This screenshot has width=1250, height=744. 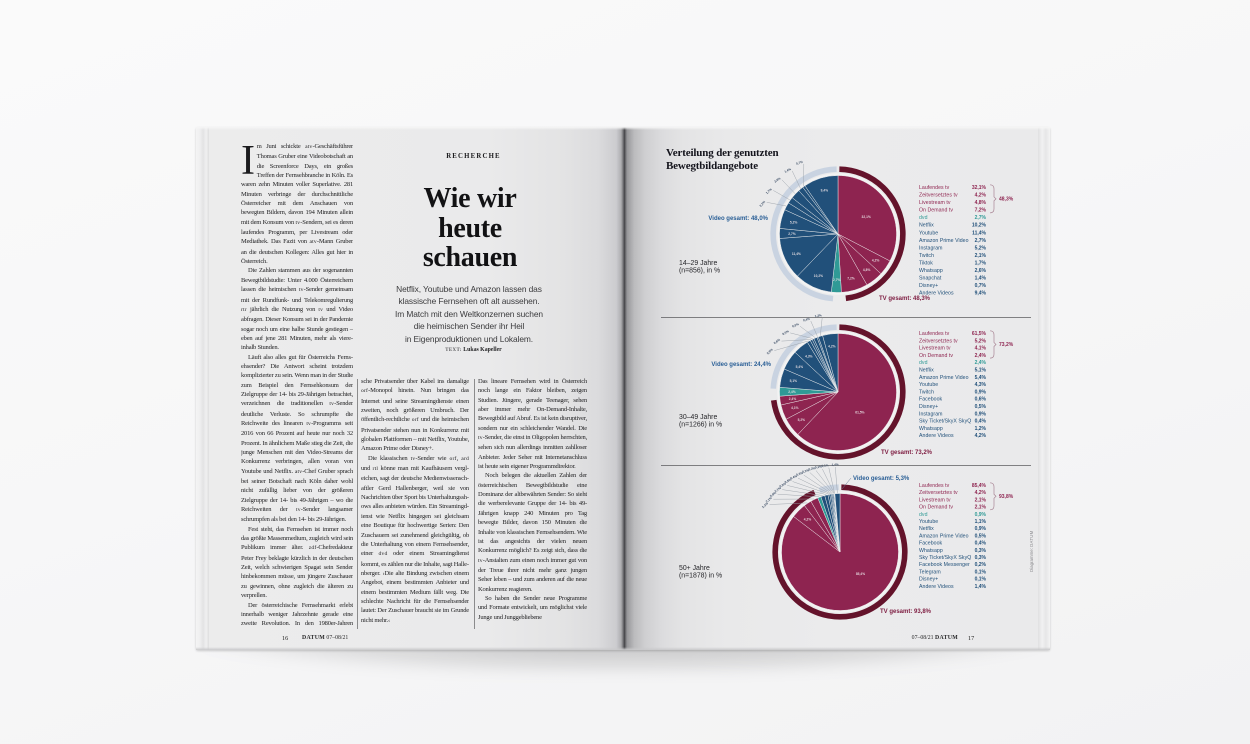 What do you see at coordinates (981, 565) in the screenshot?
I see `svg-text: 0,2%` at bounding box center [981, 565].